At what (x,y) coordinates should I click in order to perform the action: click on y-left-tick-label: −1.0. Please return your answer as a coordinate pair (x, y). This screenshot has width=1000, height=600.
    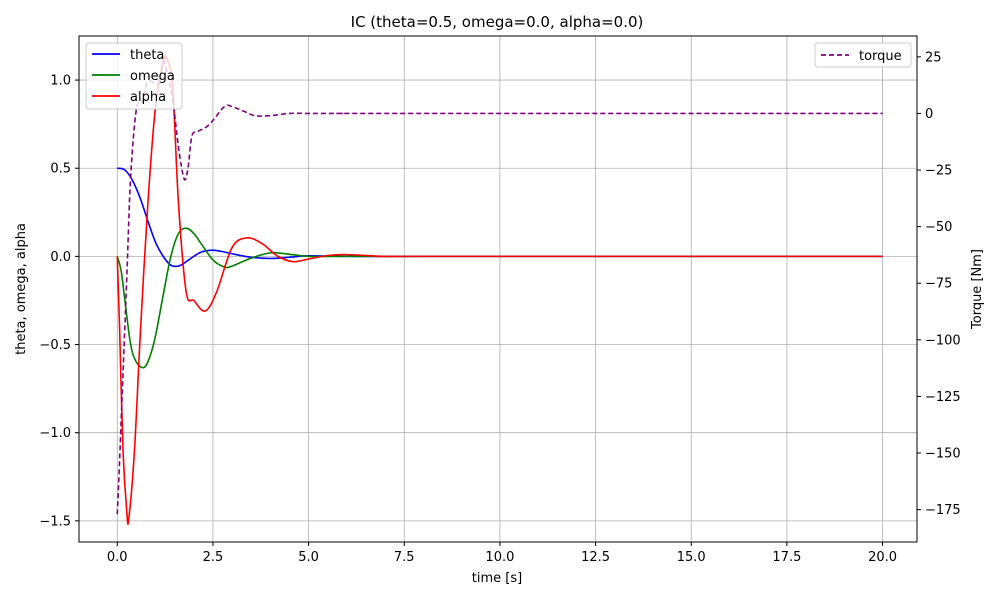
    Looking at the image, I should click on (55, 433).